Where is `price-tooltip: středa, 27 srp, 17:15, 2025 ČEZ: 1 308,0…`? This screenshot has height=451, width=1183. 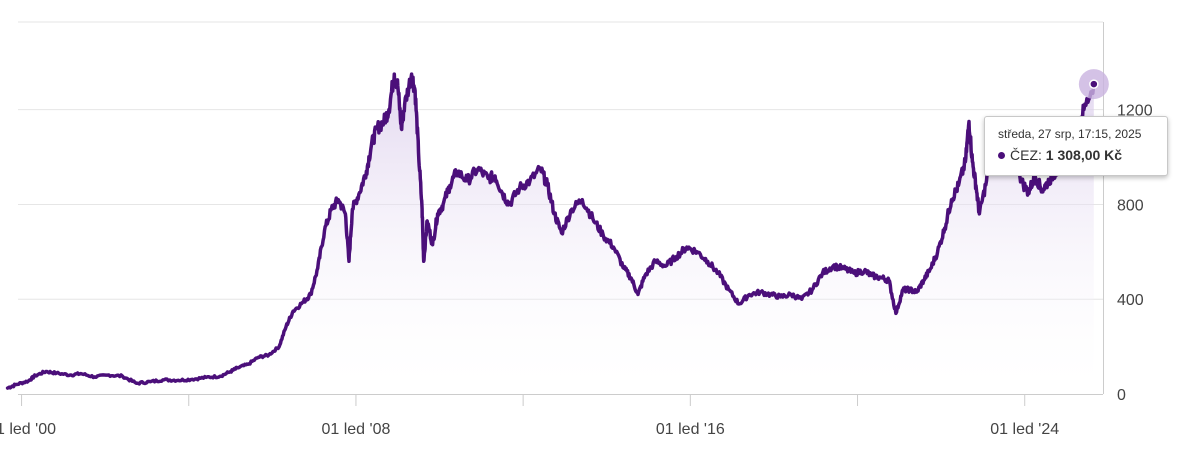
price-tooltip: středa, 27 srp, 17:15, 2025 ČEZ: 1 308,0… is located at coordinates (1076, 146).